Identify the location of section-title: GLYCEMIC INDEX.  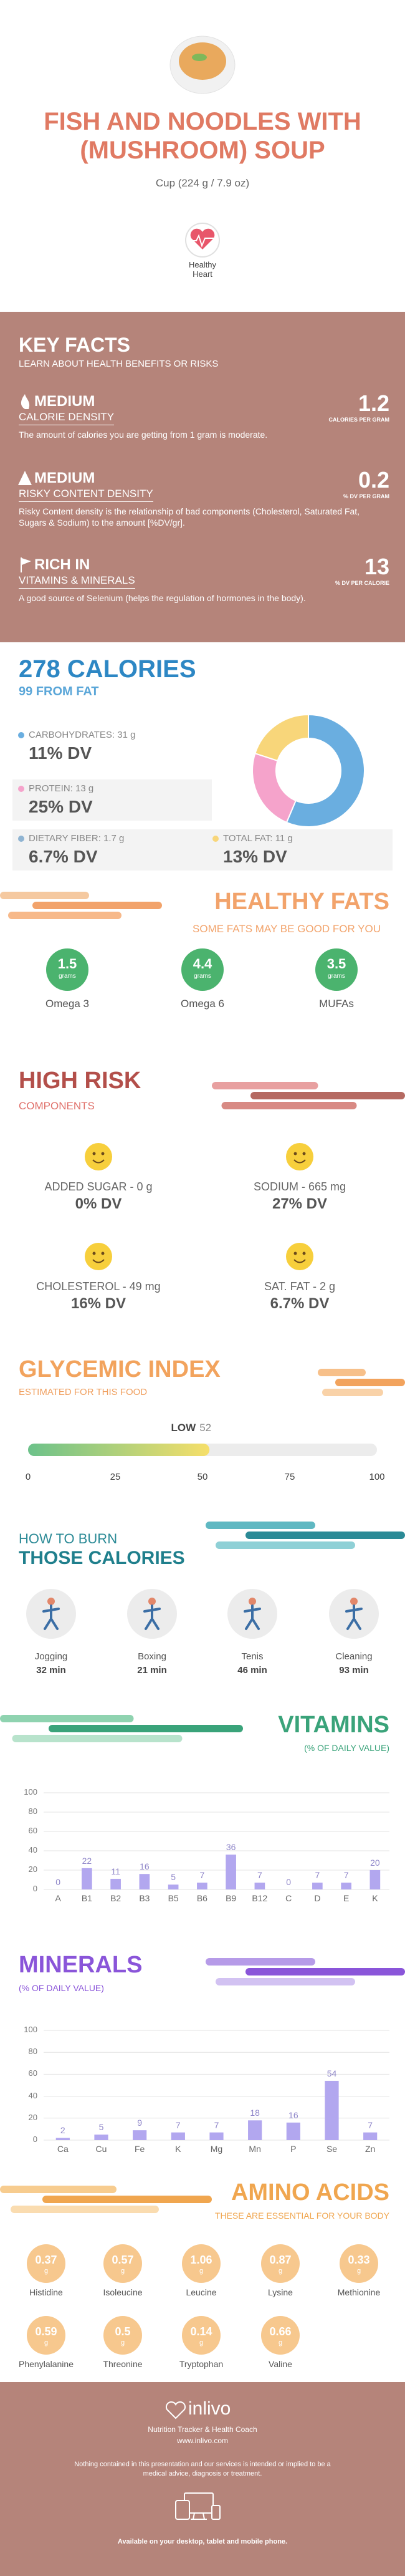
(120, 1369).